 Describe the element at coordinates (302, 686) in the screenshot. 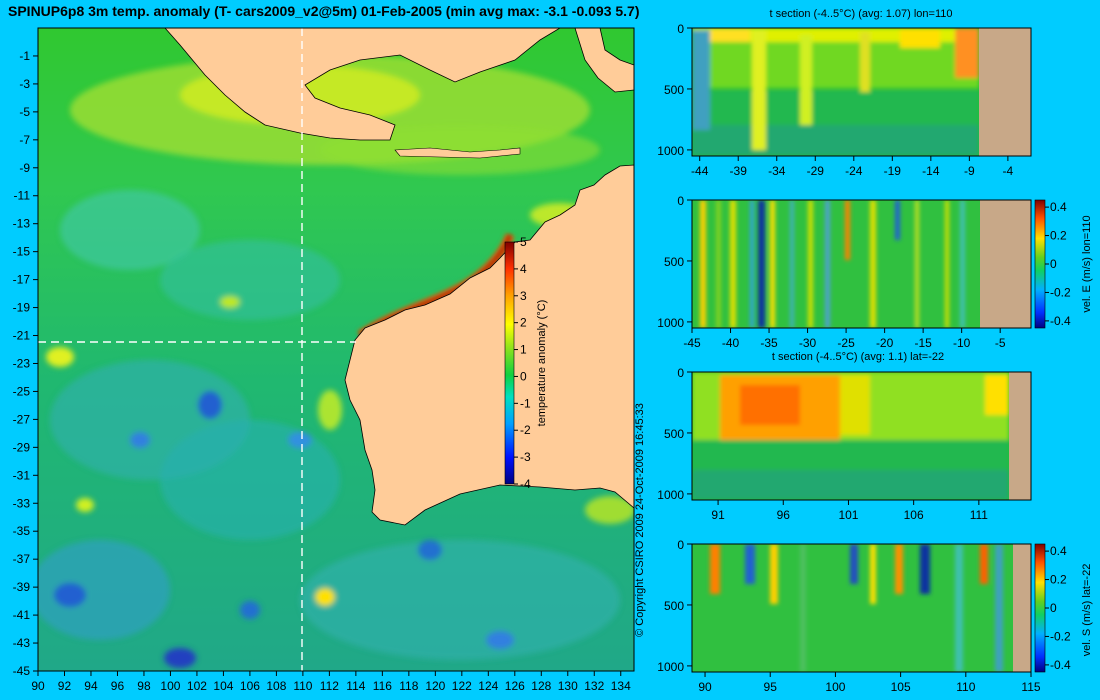

I see `map-x-tick-label: 110` at that location.